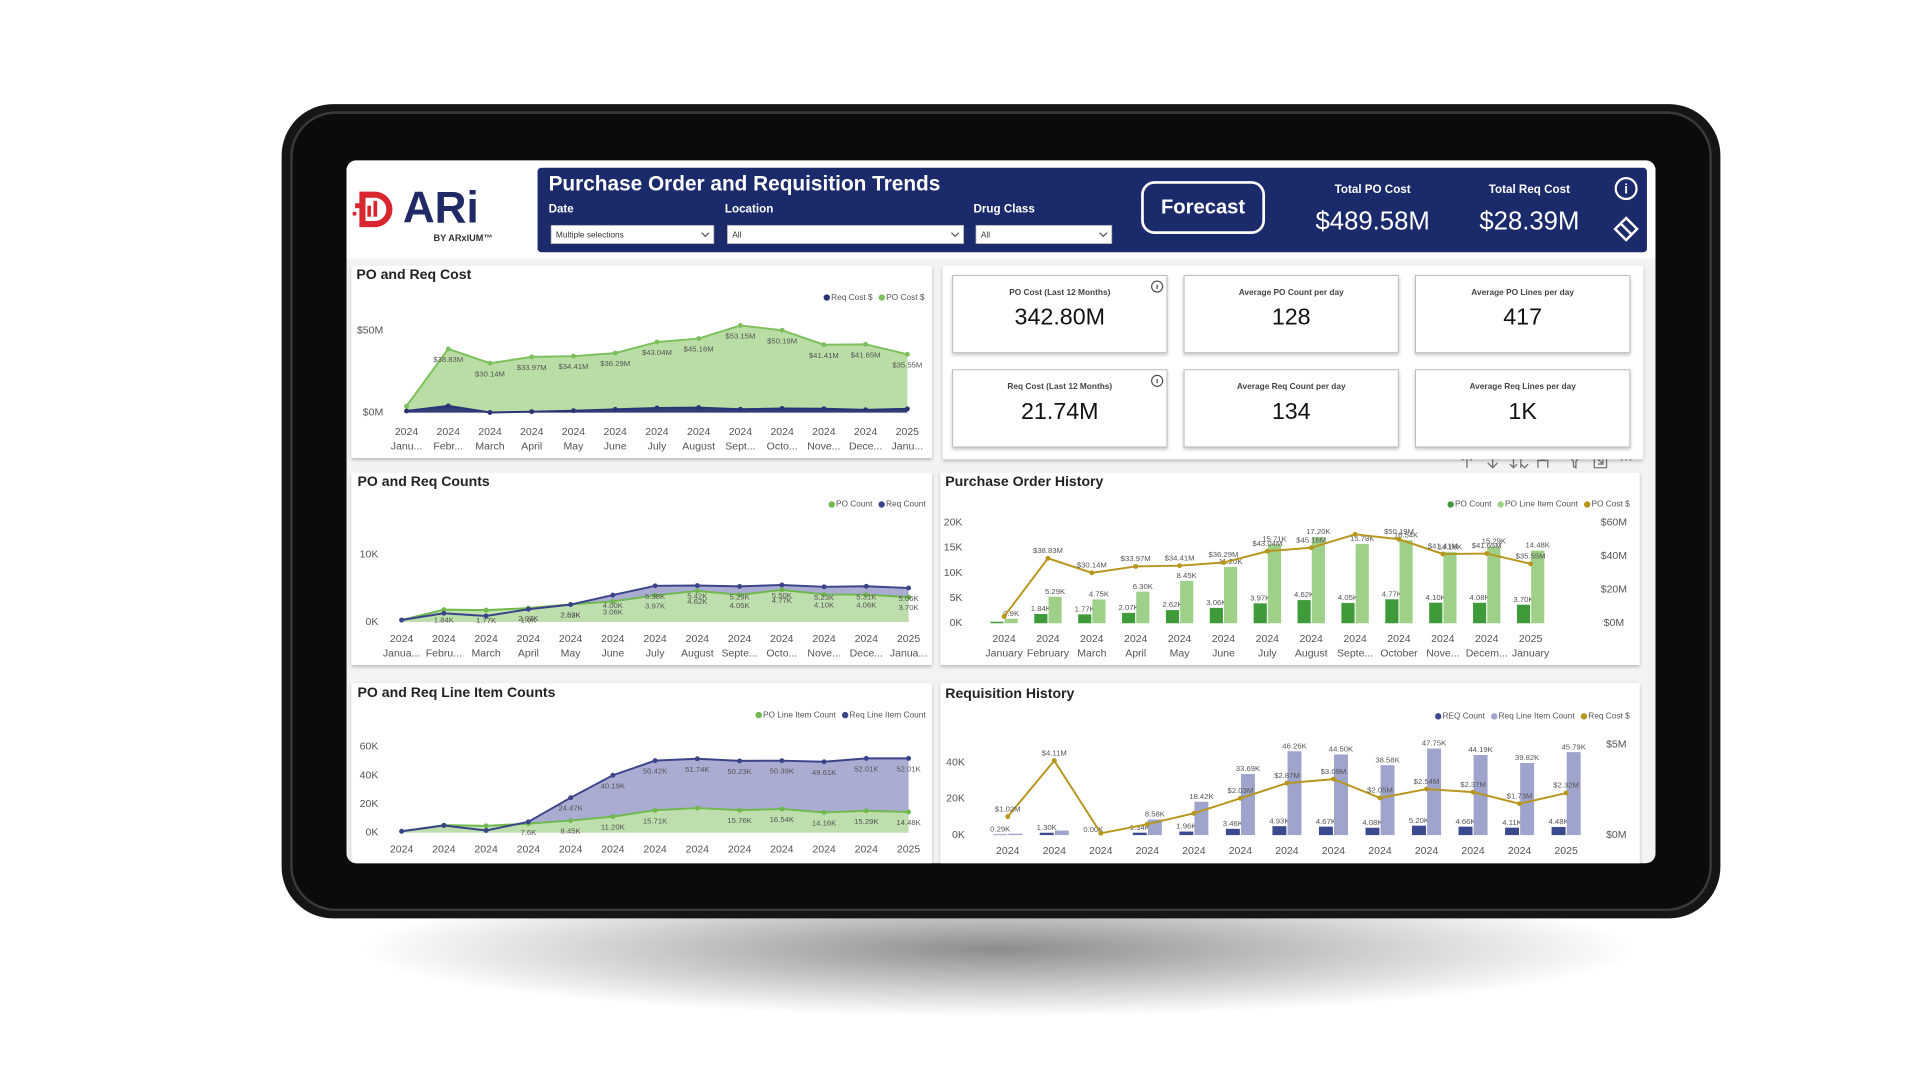 This screenshot has height=1080, width=1920. Describe the element at coordinates (1085, 609) in the screenshot. I see `data-label: 1.77K` at that location.